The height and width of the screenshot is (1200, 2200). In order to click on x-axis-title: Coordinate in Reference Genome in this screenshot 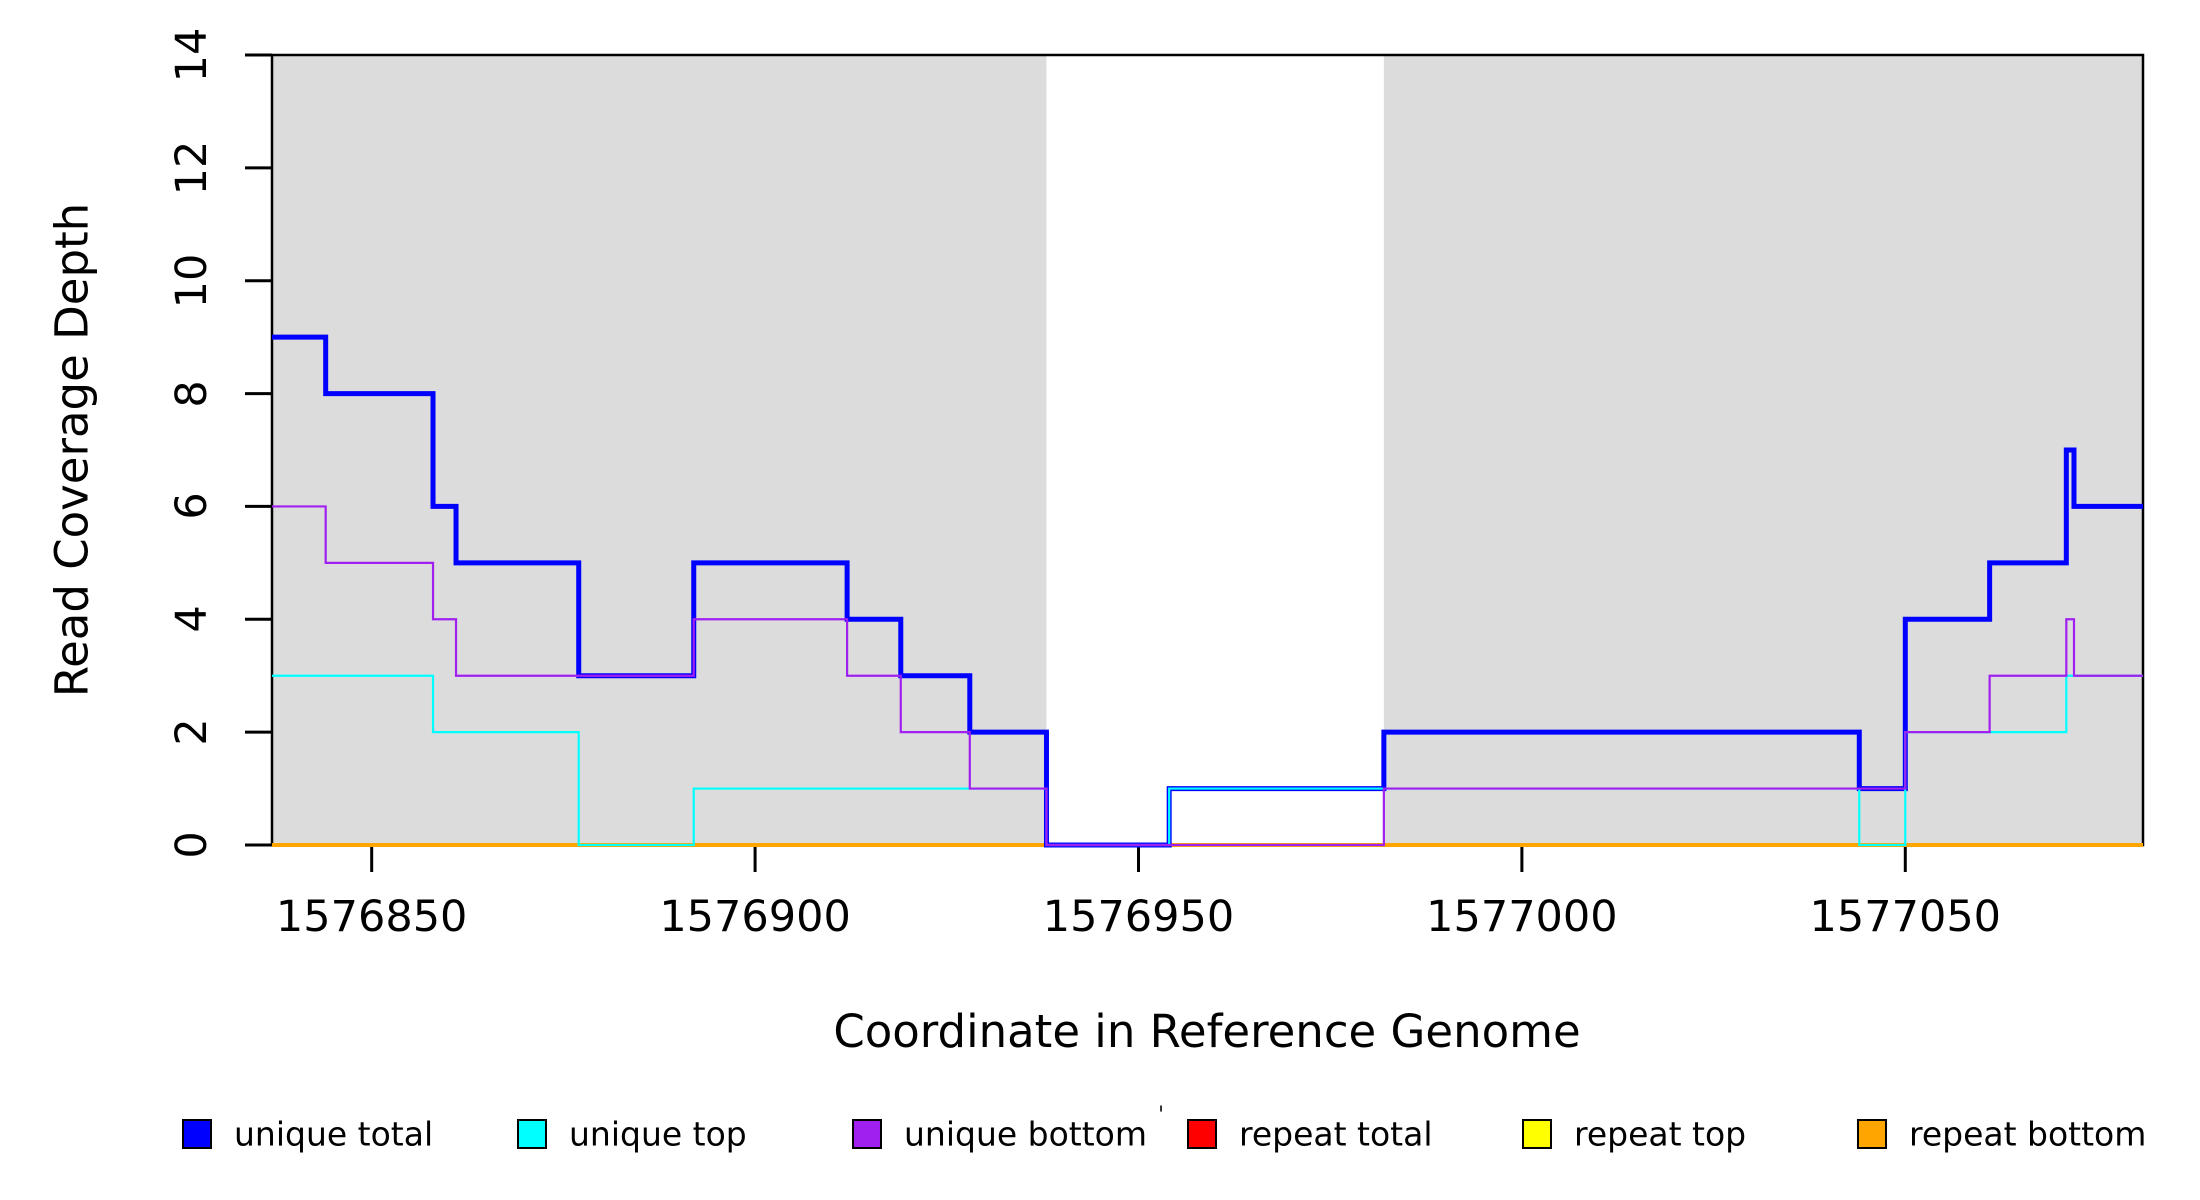, I will do `click(1207, 1031)`.